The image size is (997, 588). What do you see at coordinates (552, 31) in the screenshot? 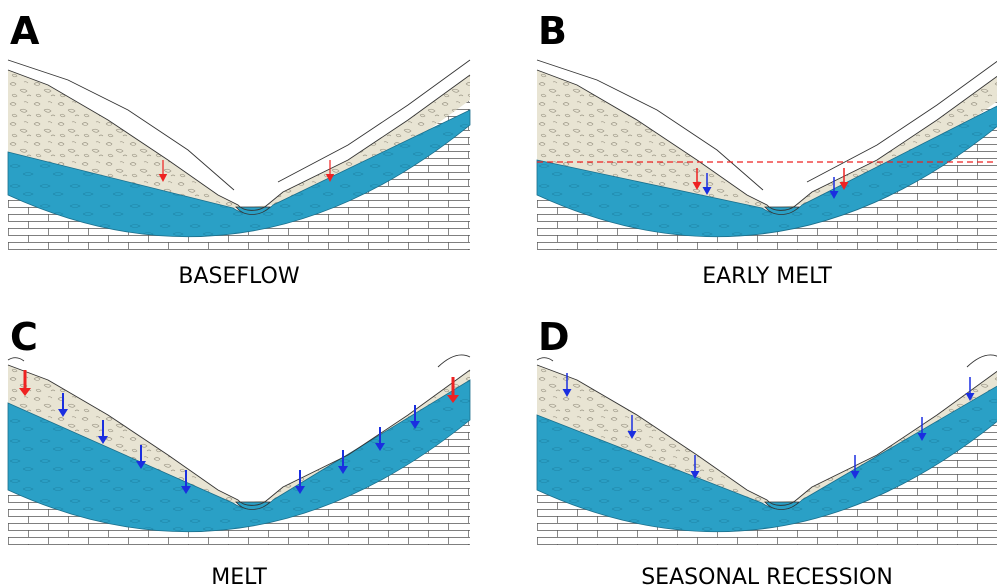
I see `panel-letter: B` at bounding box center [552, 31].